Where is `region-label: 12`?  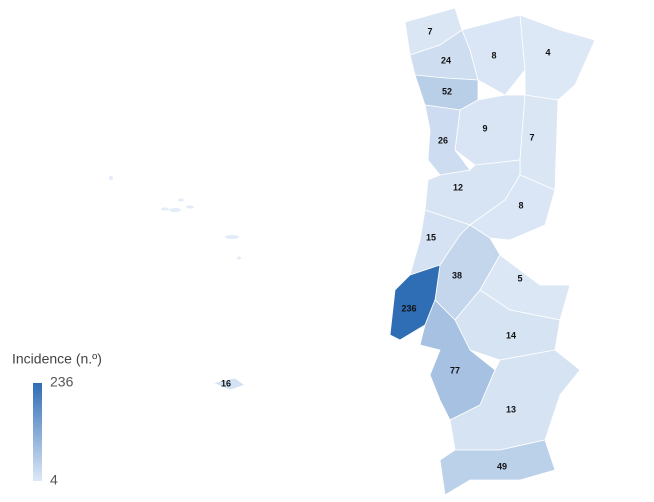 region-label: 12 is located at coordinates (458, 187).